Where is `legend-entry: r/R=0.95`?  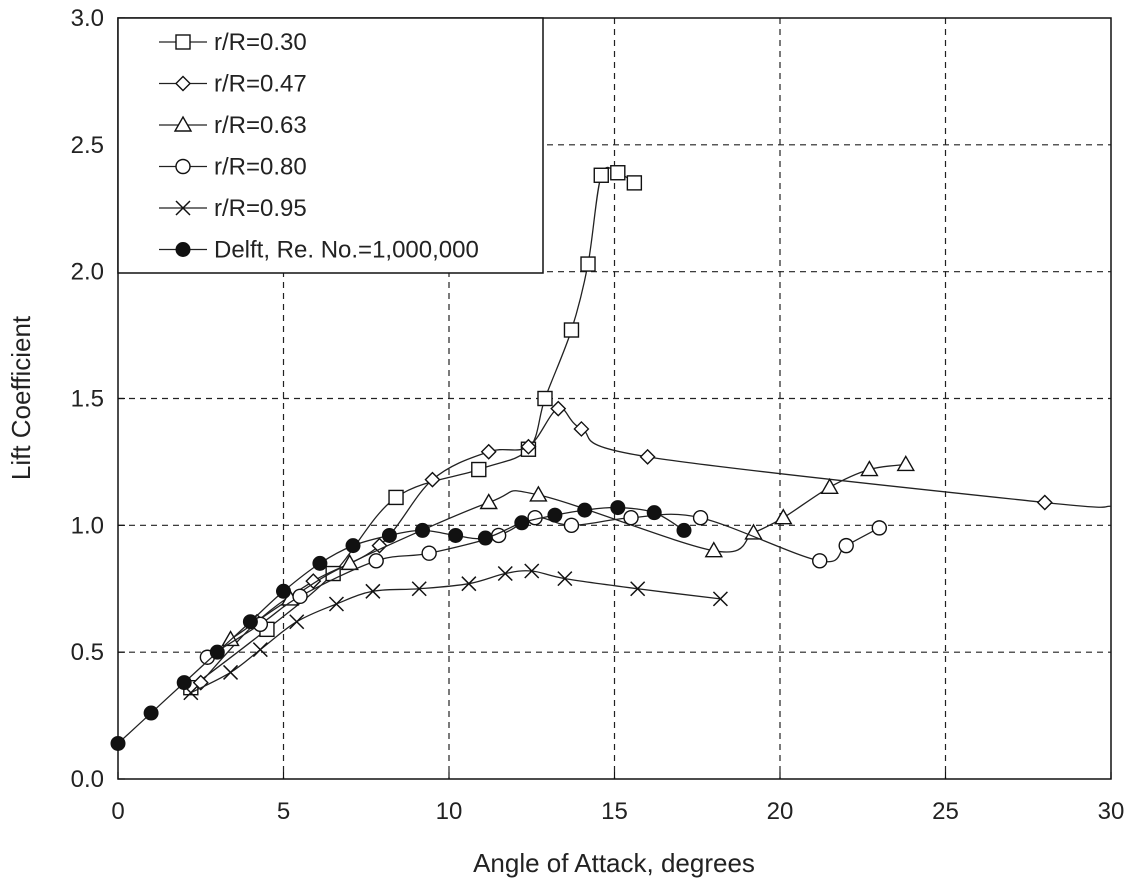 legend-entry: r/R=0.95 is located at coordinates (233, 208).